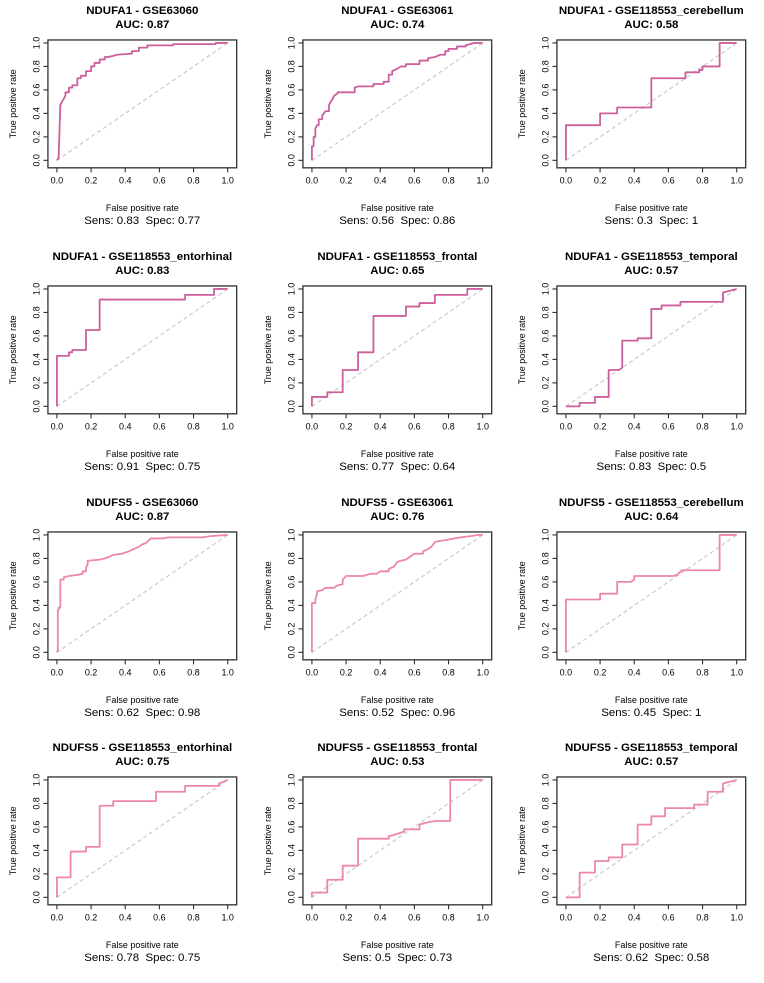 This screenshot has height=983, width=764. What do you see at coordinates (651, 257) in the screenshot?
I see `plot-title: NDUFA1 - GSE118553_temporal` at bounding box center [651, 257].